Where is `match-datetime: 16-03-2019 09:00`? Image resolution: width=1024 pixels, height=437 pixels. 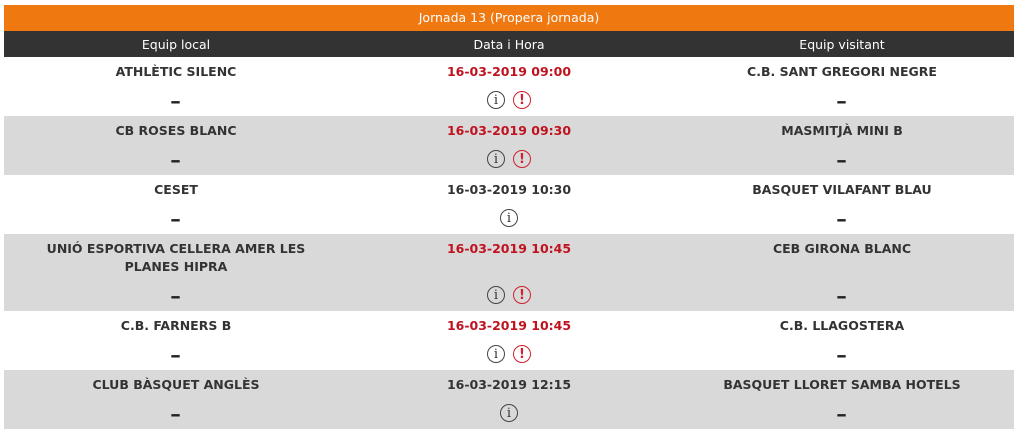 match-datetime: 16-03-2019 09:00 is located at coordinates (509, 71).